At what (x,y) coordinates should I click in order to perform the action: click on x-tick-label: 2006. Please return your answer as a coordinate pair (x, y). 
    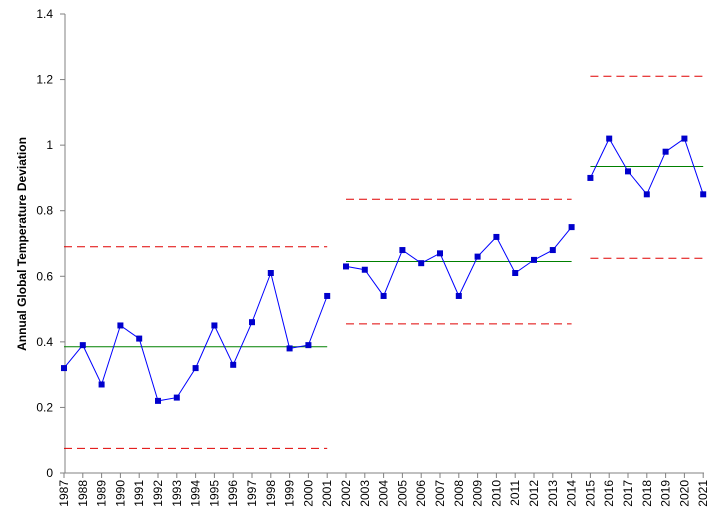
    Looking at the image, I should click on (421, 493).